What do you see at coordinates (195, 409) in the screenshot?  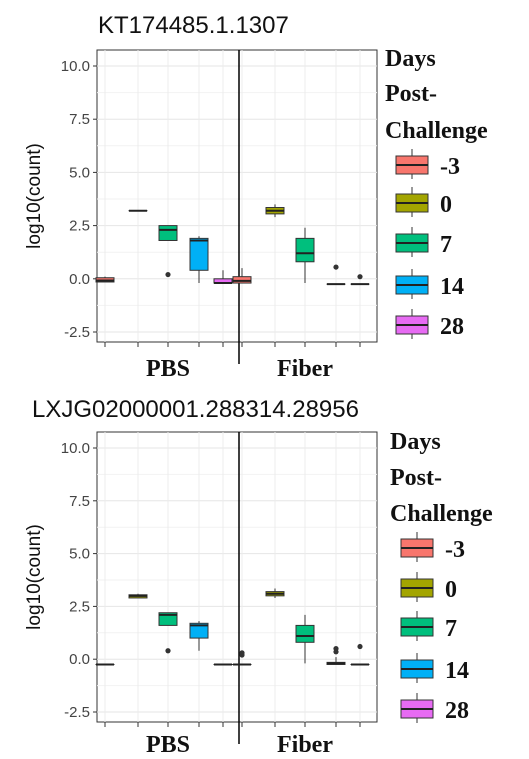 I see `chart-title: LXJG02000001.288314.28956` at bounding box center [195, 409].